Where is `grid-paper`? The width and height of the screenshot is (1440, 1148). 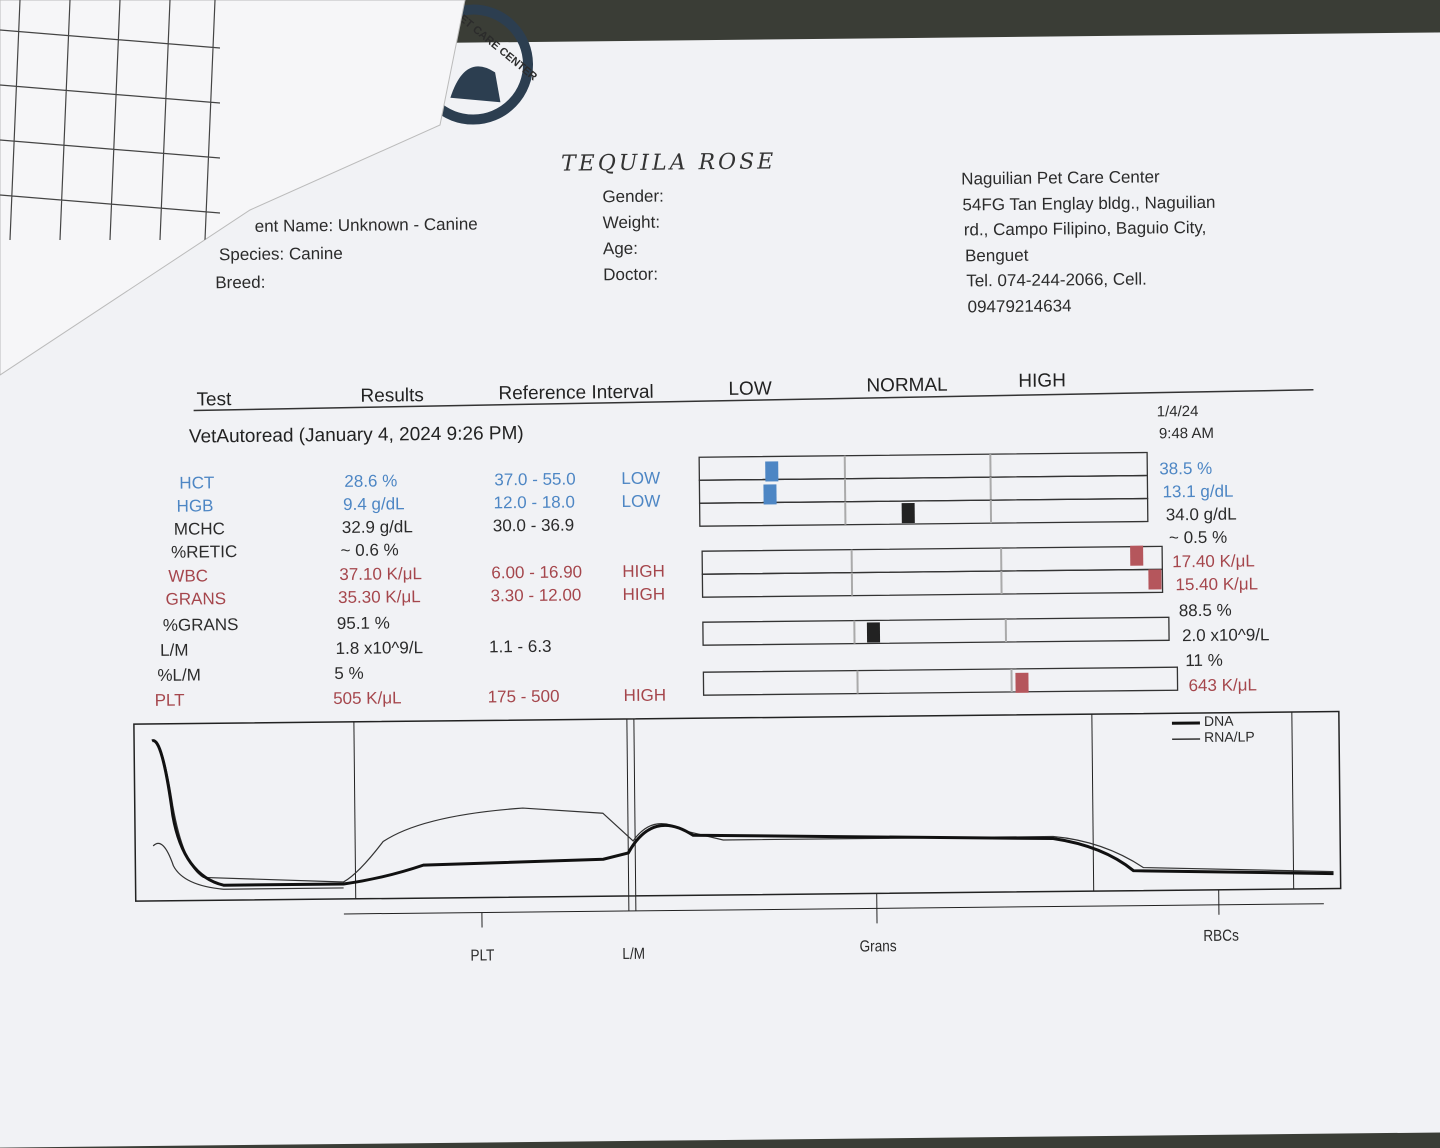 grid-paper is located at coordinates (232, 187).